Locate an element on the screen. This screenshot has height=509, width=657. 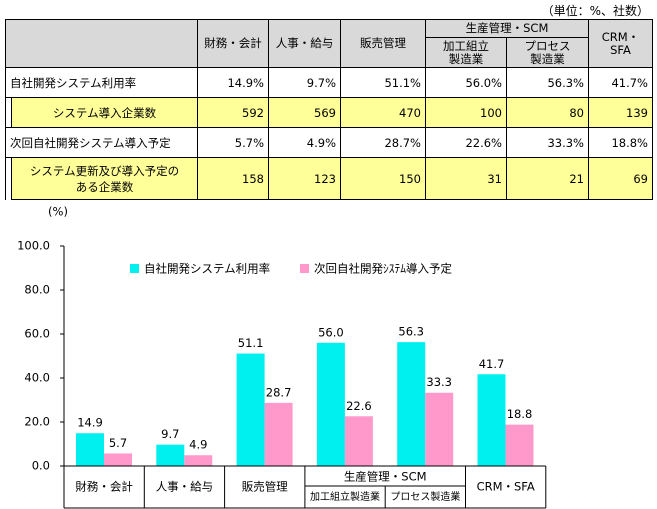
cell: 21 is located at coordinates (547, 178).